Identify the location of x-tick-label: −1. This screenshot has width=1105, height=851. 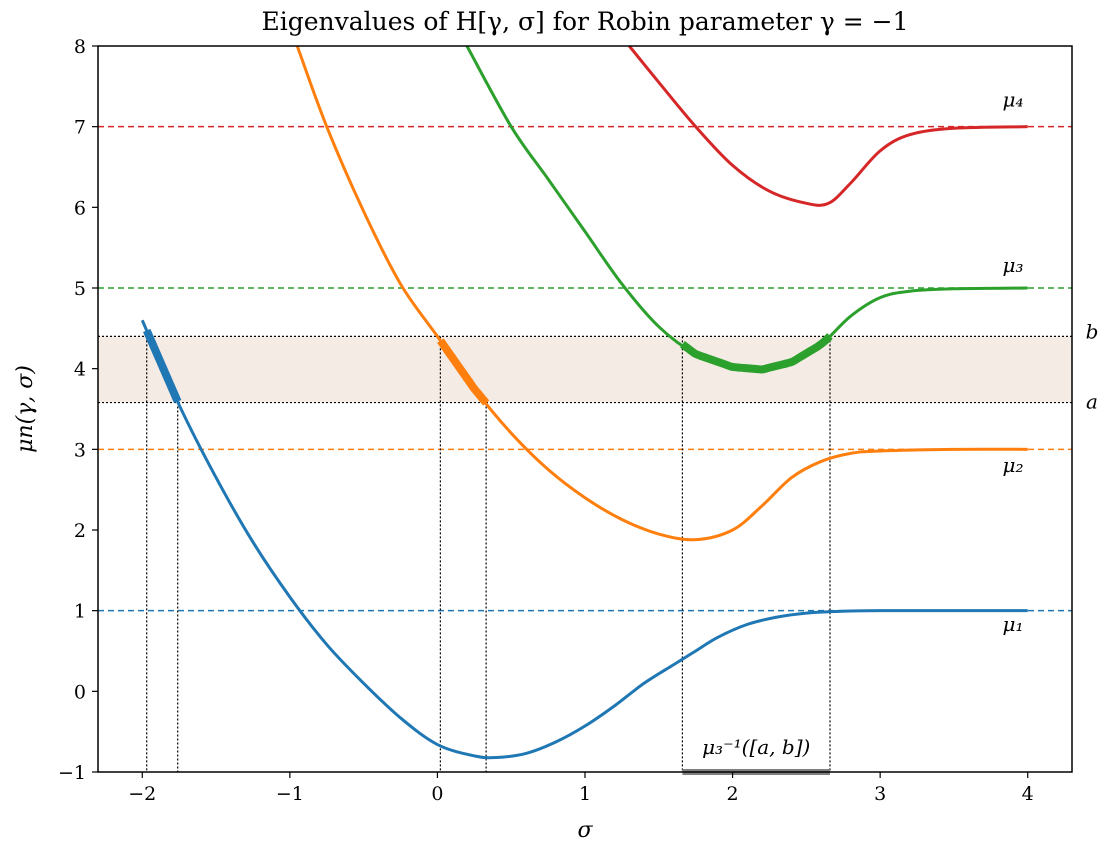
(290, 794).